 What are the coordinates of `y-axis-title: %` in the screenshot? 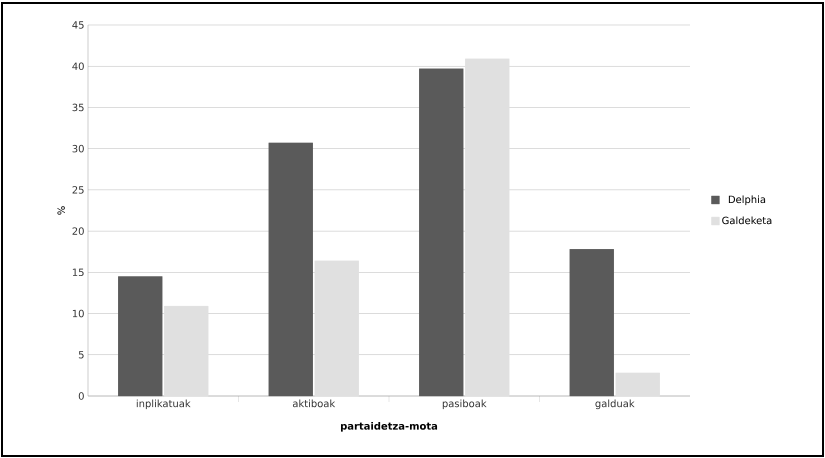 It's located at (61, 210).